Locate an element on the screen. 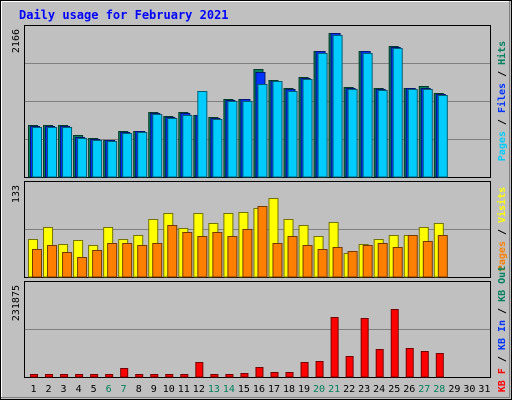 This screenshot has height=400, width=512. x-label-day-13: 13 is located at coordinates (214, 389).